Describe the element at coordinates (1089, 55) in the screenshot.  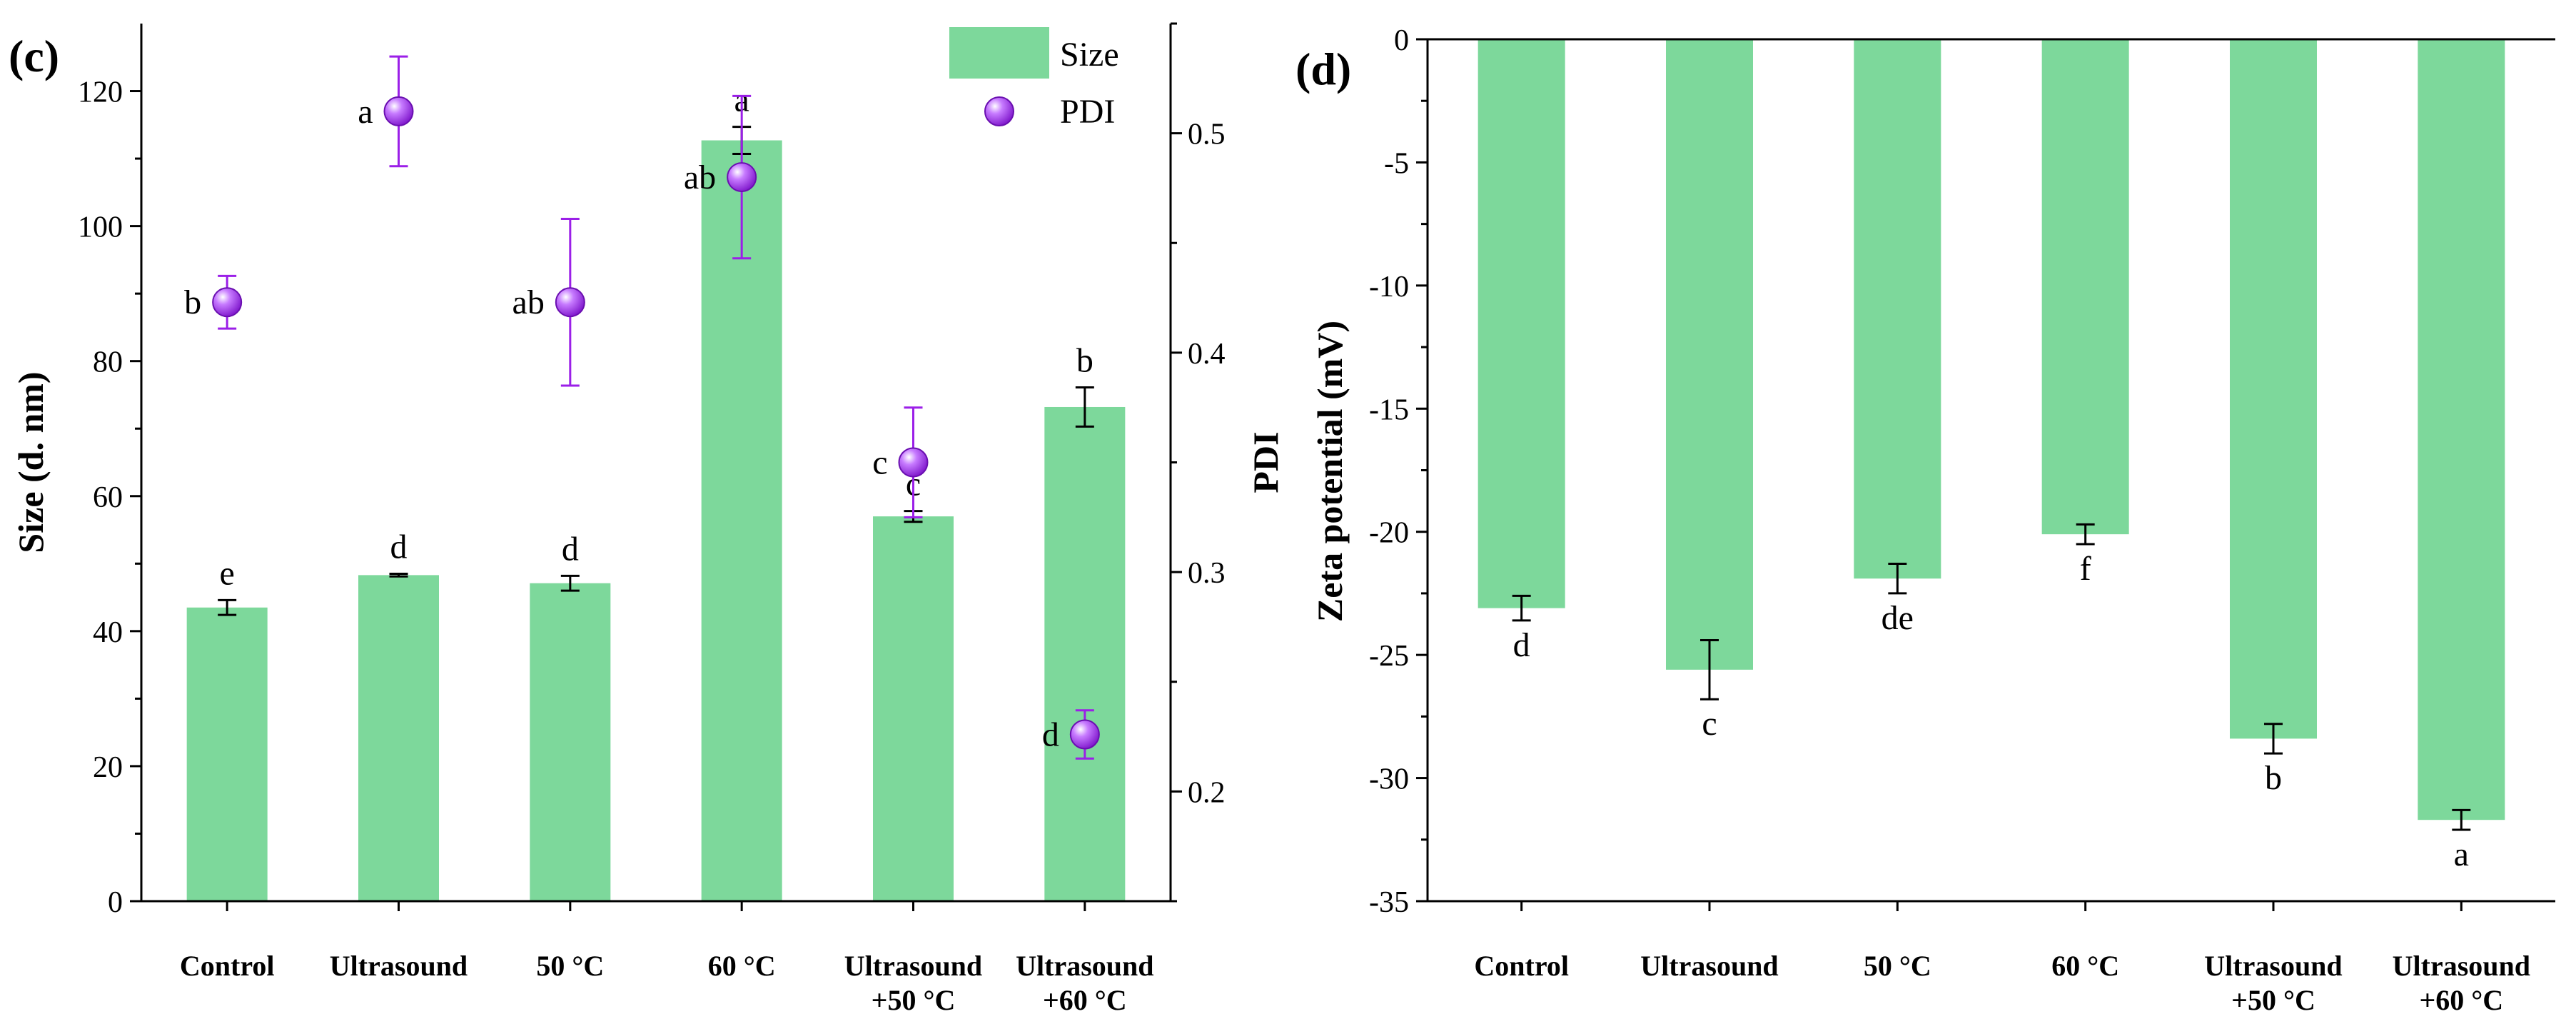
I see `legend-size-label: Size` at that location.